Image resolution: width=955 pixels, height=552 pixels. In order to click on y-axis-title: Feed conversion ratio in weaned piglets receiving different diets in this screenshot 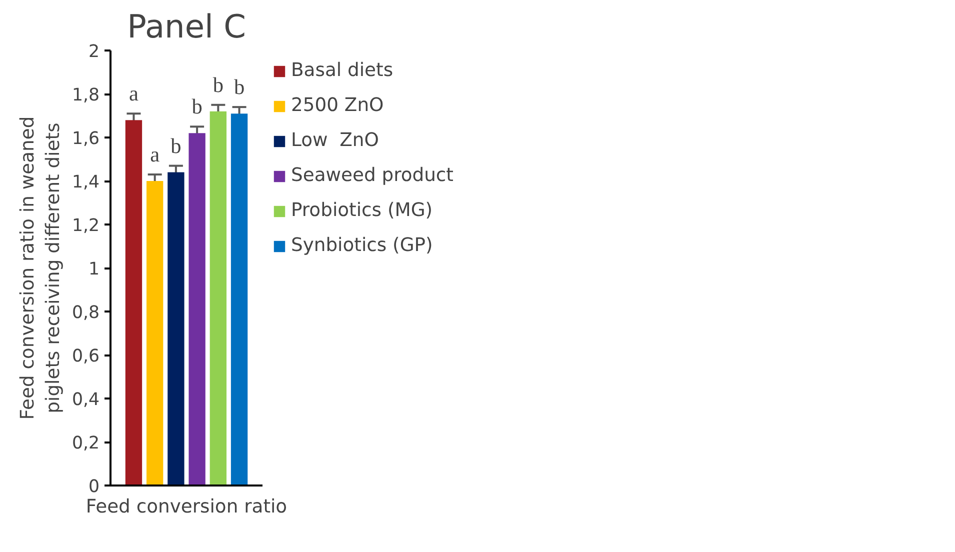, I will do `click(41, 268)`.